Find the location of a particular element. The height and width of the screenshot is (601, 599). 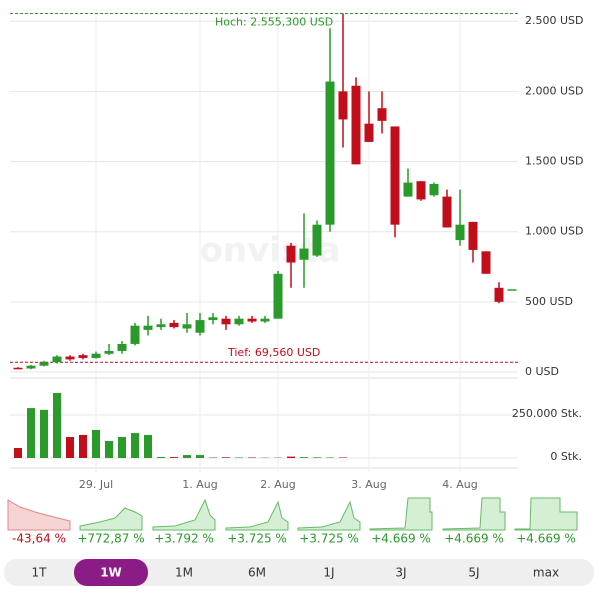

low-label: Tief: 69,560 USD is located at coordinates (273, 352).